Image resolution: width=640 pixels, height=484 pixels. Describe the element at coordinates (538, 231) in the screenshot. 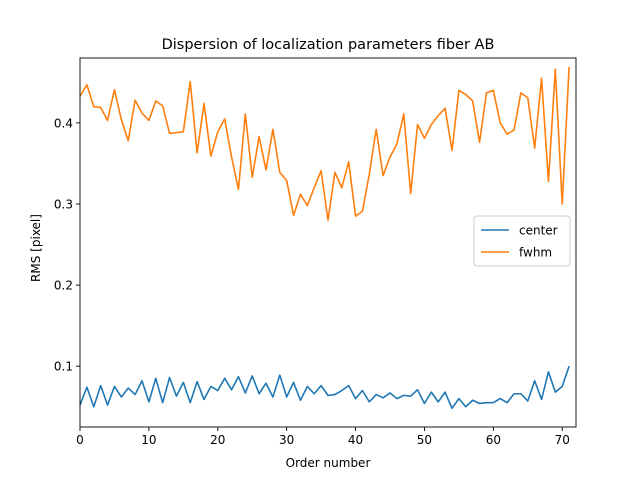

I see `legend-label-center: center` at that location.